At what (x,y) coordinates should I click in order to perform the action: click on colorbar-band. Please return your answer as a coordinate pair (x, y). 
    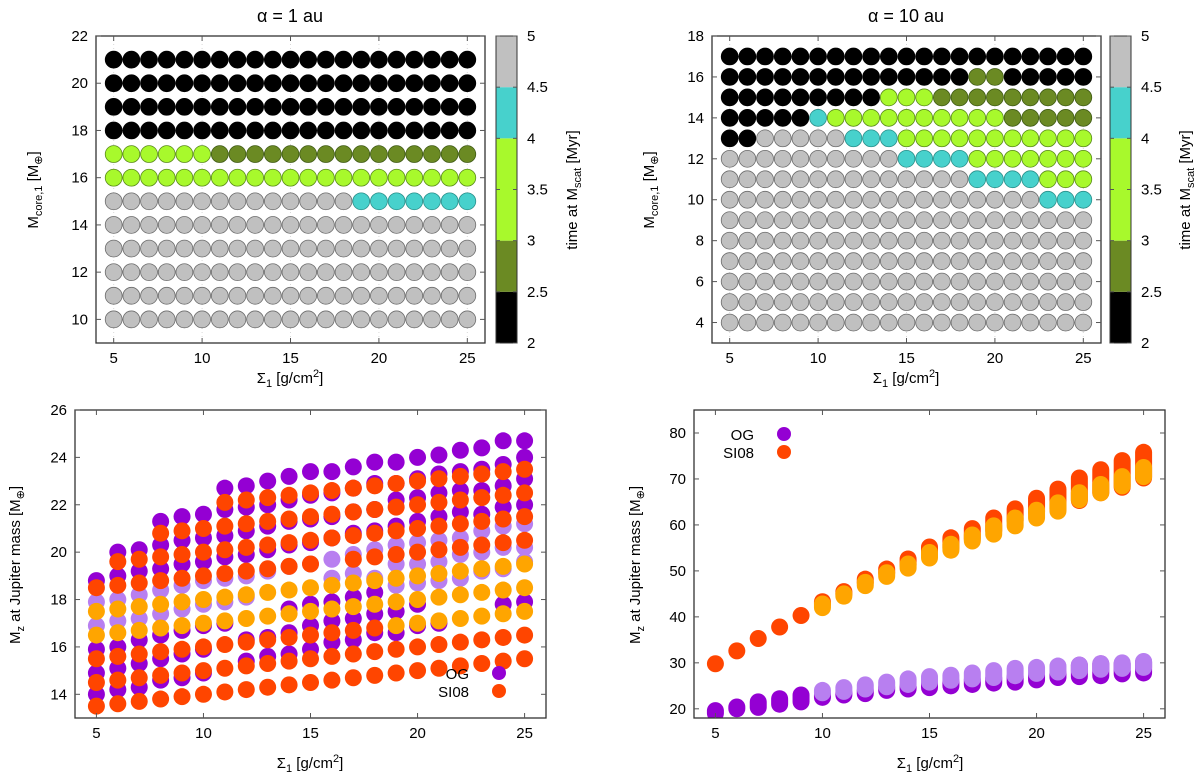
    Looking at the image, I should click on (1120, 317).